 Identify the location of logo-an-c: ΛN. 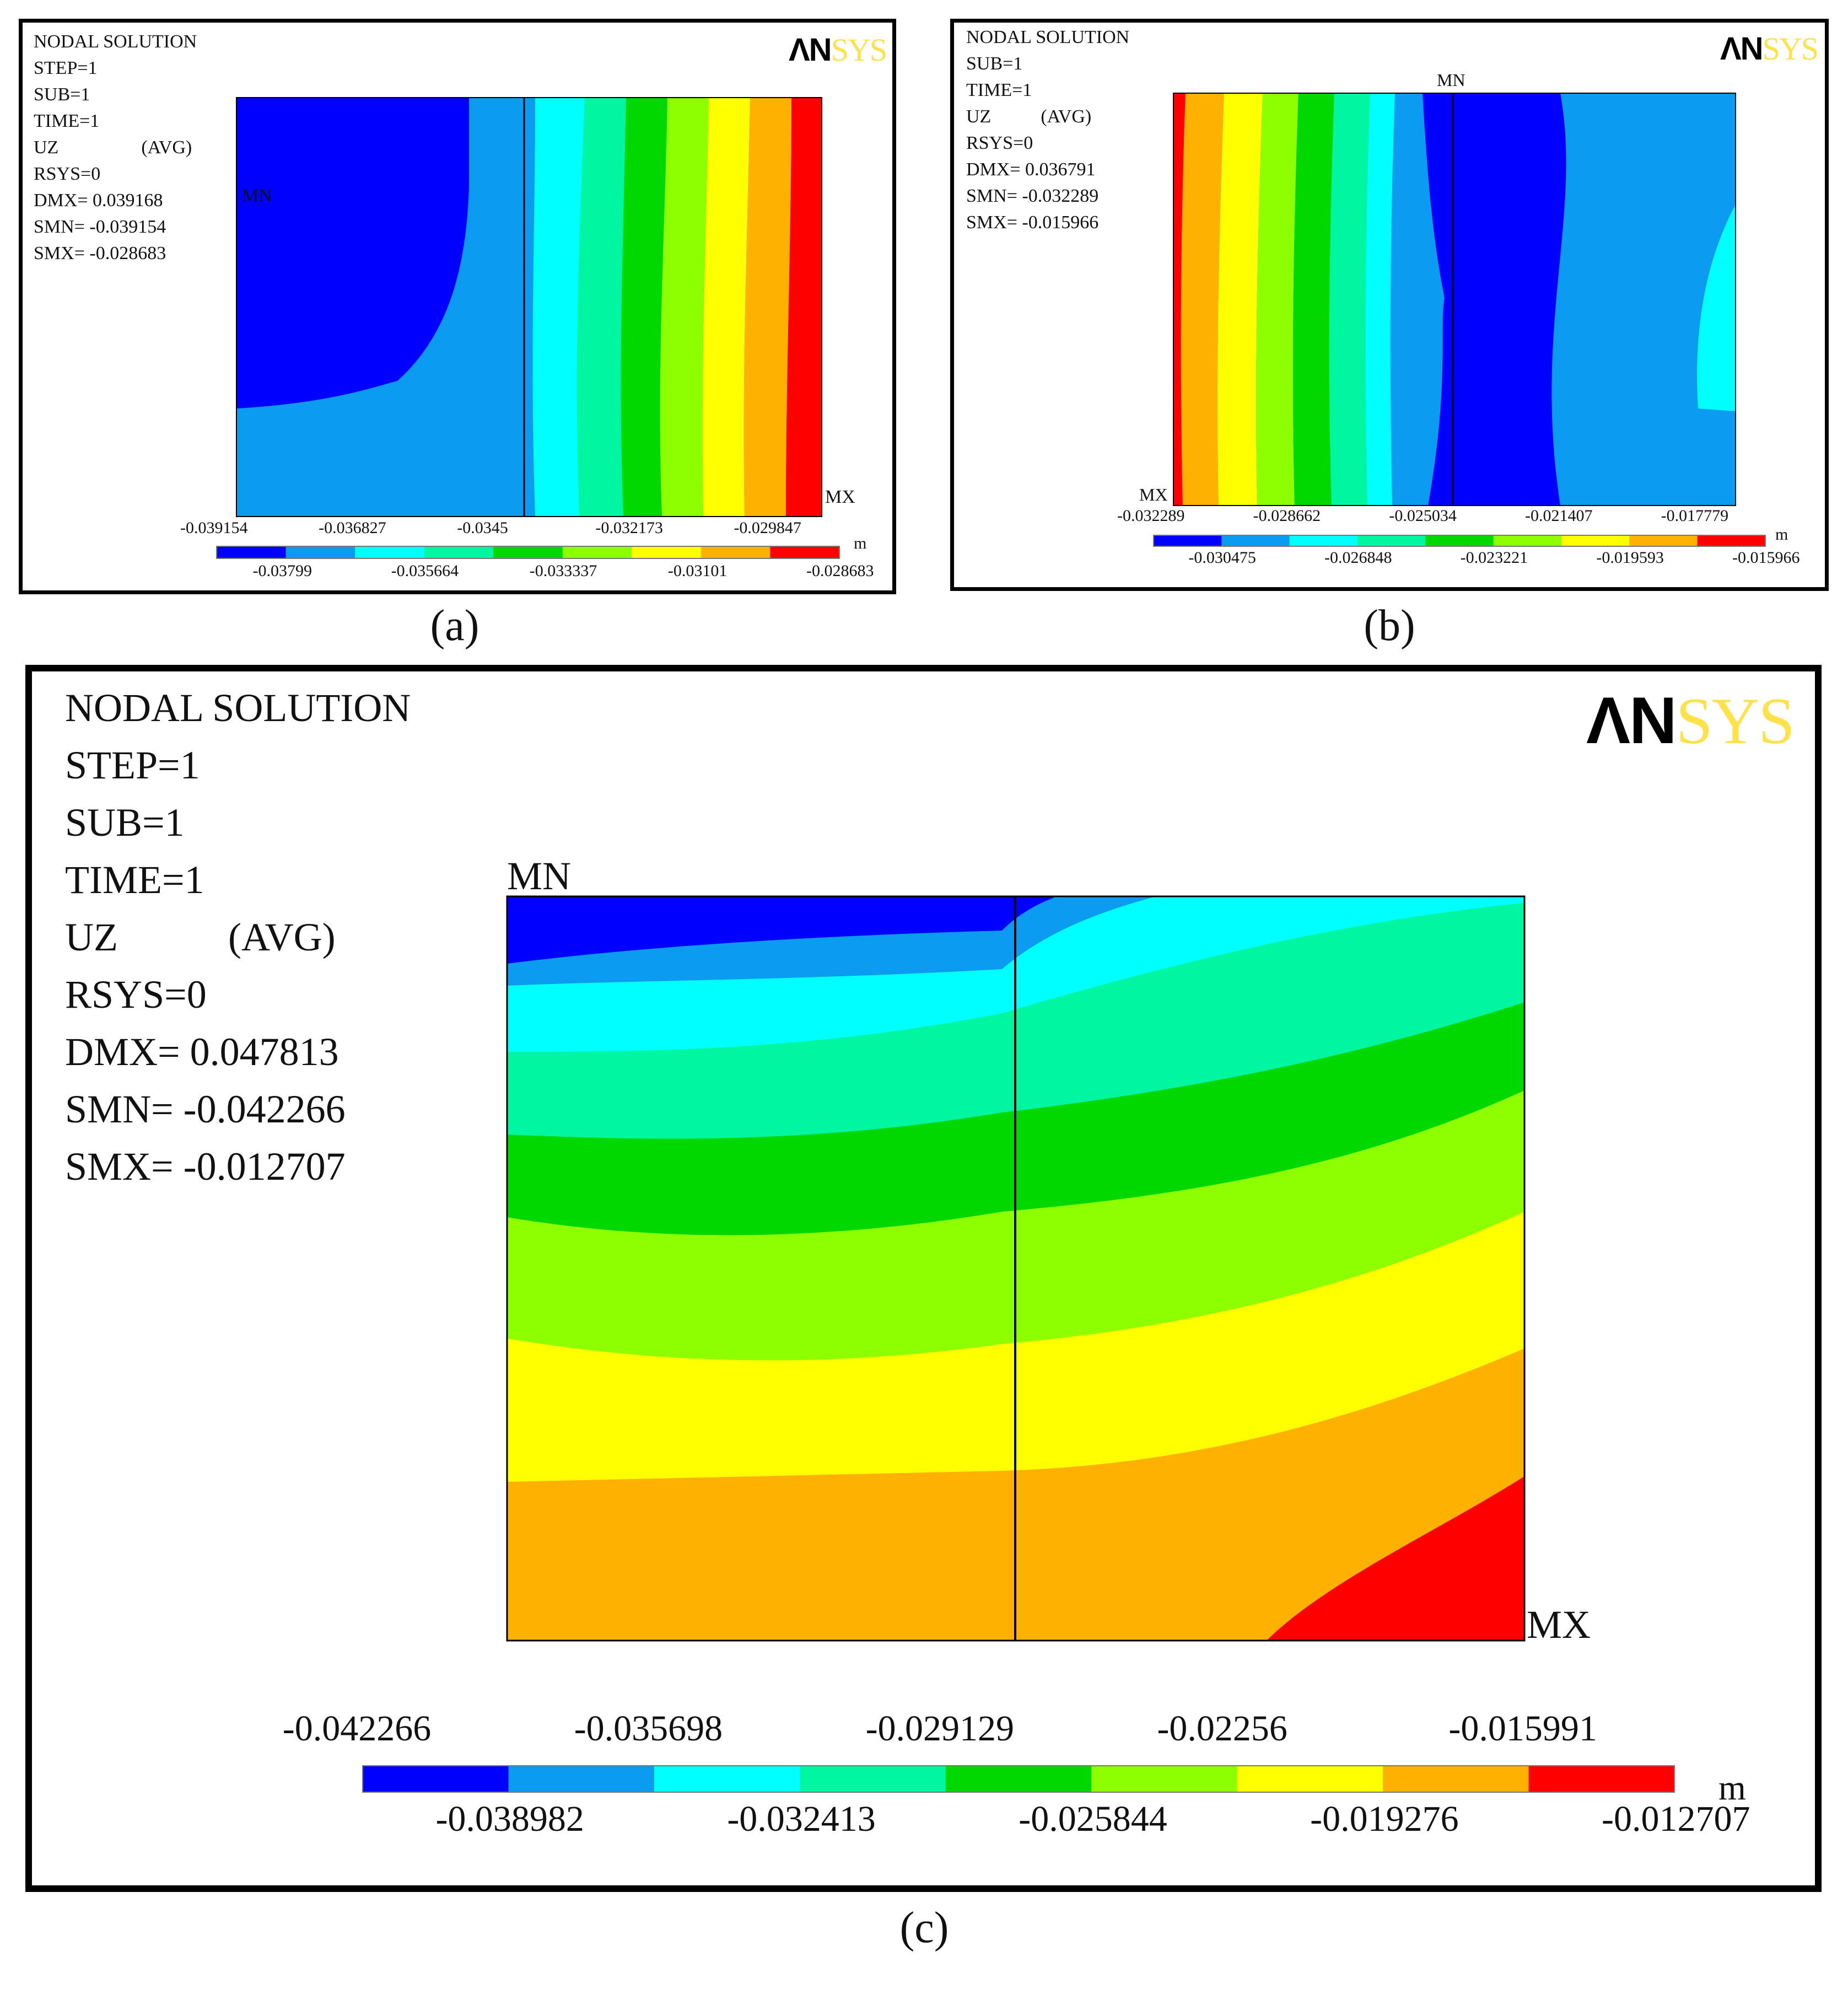
(1631, 720).